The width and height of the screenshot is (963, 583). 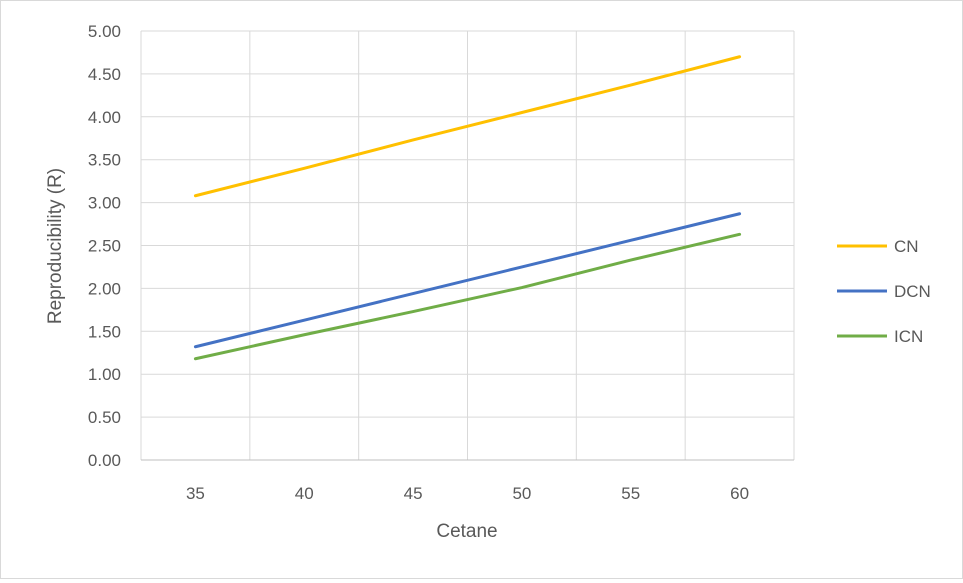 I want to click on series-line-icn, so click(x=467, y=296).